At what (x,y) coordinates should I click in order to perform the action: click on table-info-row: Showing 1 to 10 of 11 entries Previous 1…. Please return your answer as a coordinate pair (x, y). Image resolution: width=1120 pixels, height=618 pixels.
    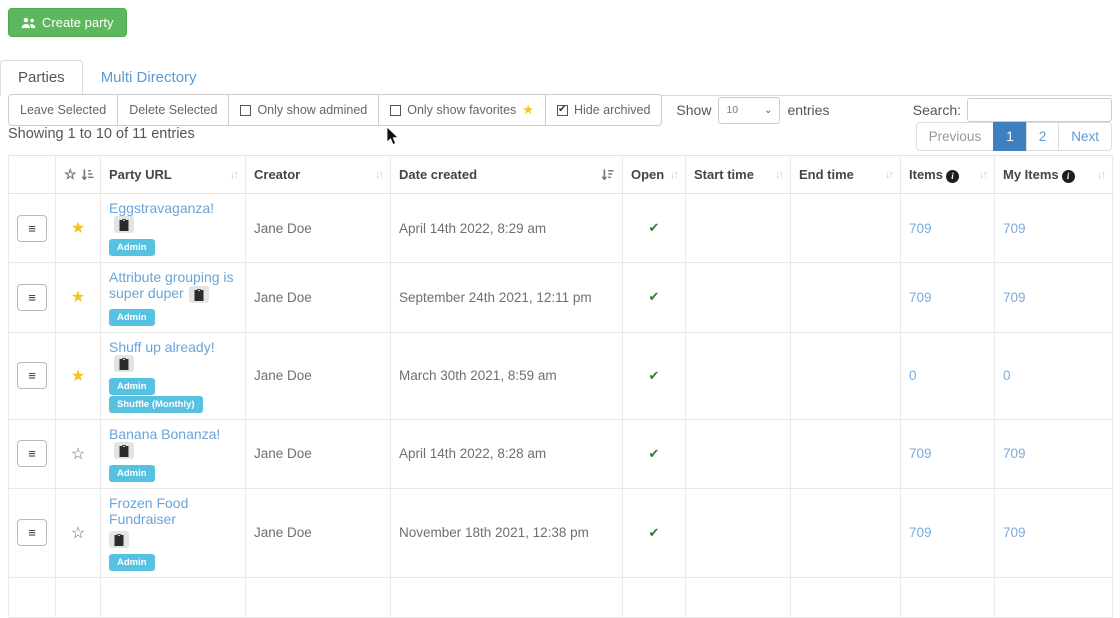
    Looking at the image, I should click on (560, 136).